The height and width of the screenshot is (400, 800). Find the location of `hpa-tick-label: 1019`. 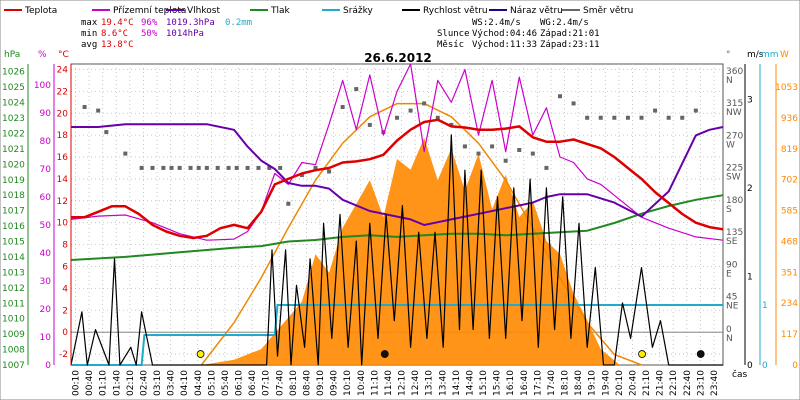

hpa-tick-label: 1019 is located at coordinates (13, 181).